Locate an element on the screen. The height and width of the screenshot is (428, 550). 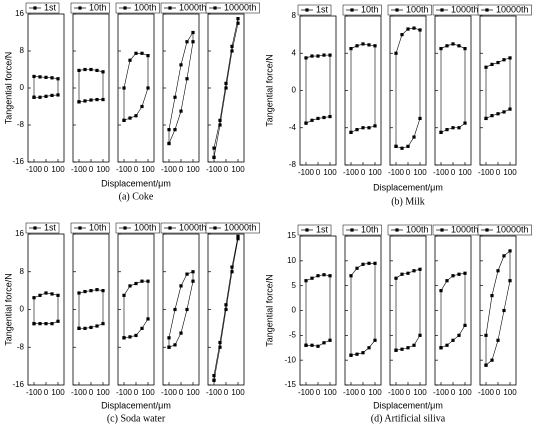
y-tick-label: 0 is located at coordinates (22, 309).